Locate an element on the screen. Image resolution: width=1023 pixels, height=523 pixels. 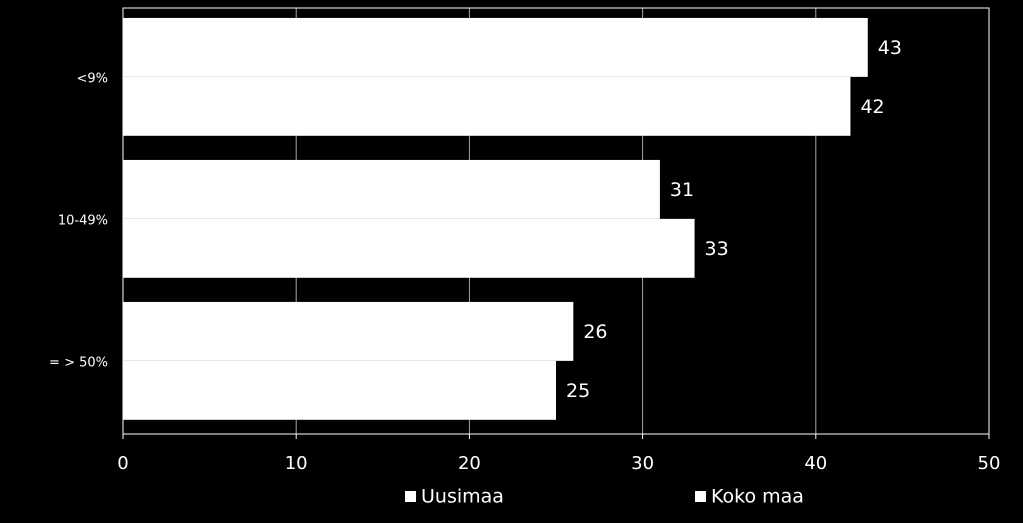
value-label: 25 is located at coordinates (578, 391).